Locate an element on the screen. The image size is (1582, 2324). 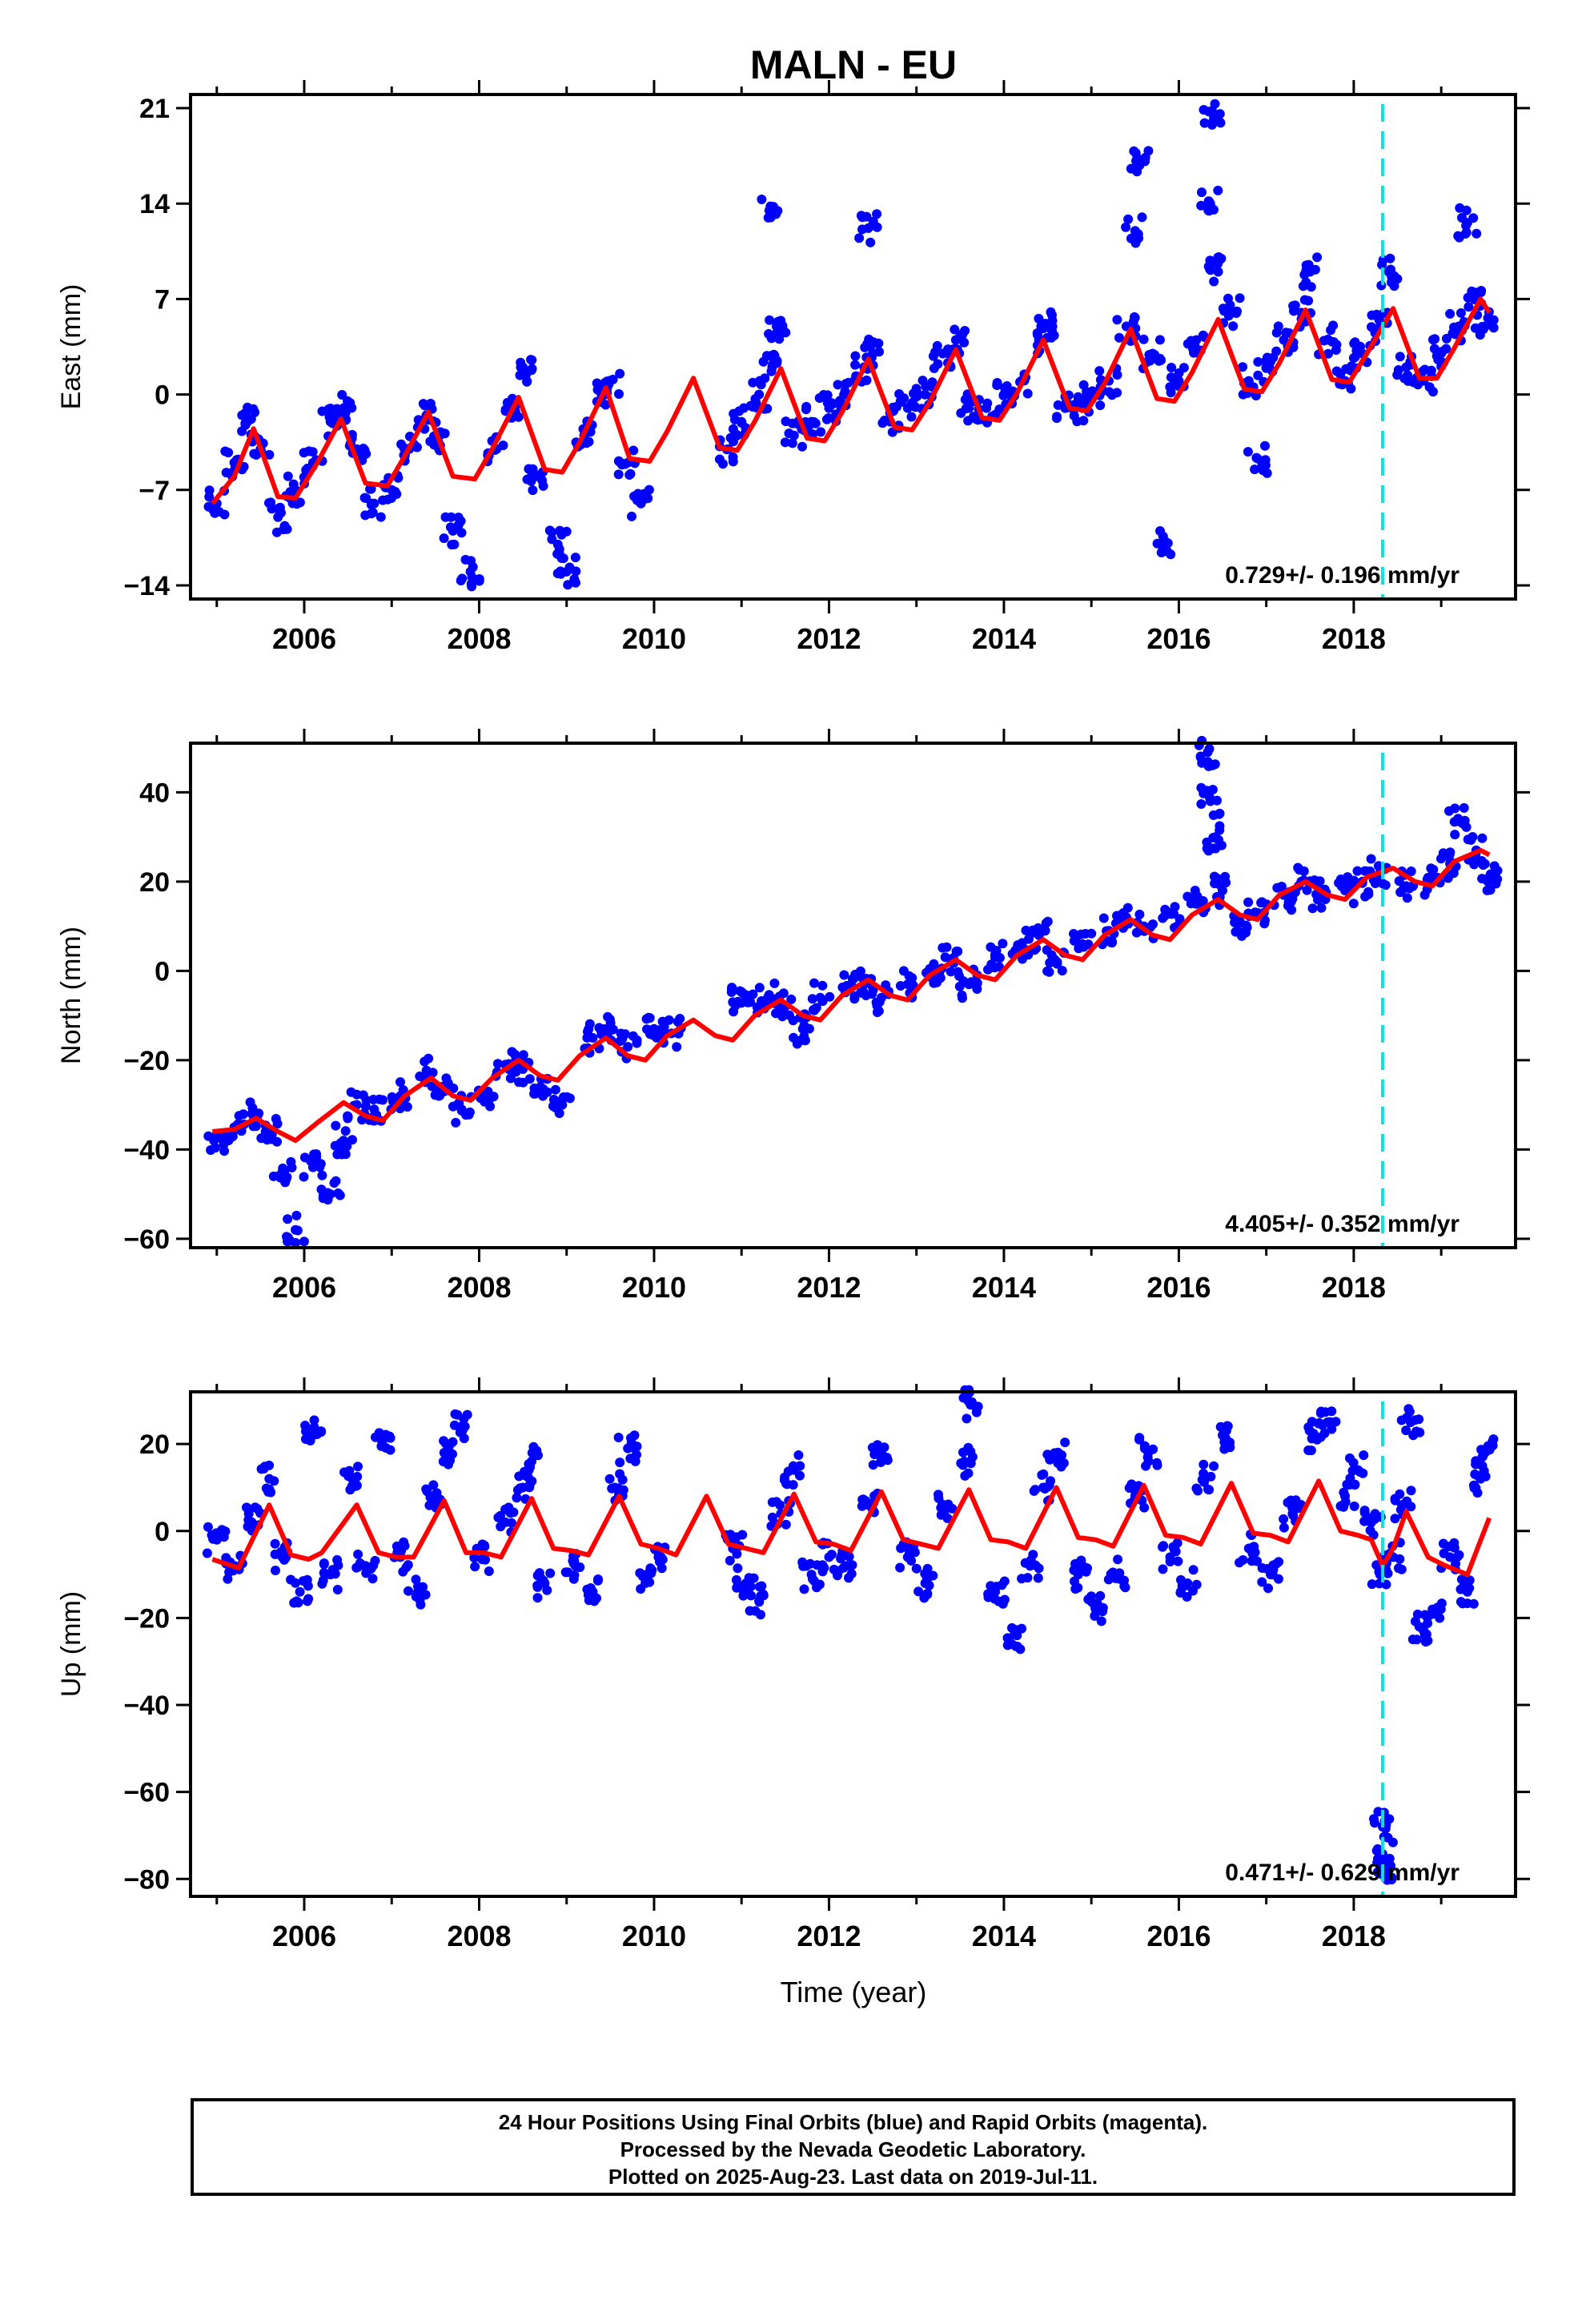
y-tick-label: −7 is located at coordinates (154, 491).